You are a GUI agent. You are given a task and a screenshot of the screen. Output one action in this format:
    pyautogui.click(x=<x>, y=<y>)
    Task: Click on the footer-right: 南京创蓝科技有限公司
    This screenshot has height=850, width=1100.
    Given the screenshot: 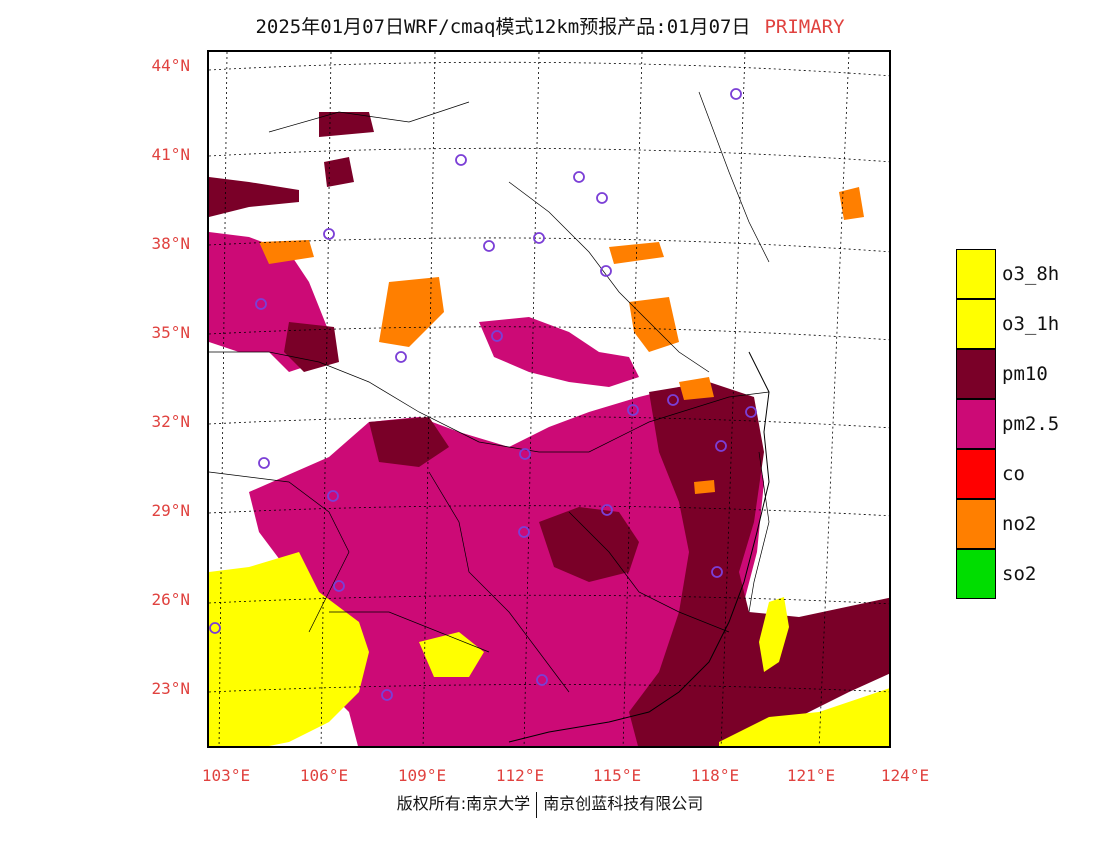 What is the action you would take?
    pyautogui.click(x=623, y=803)
    